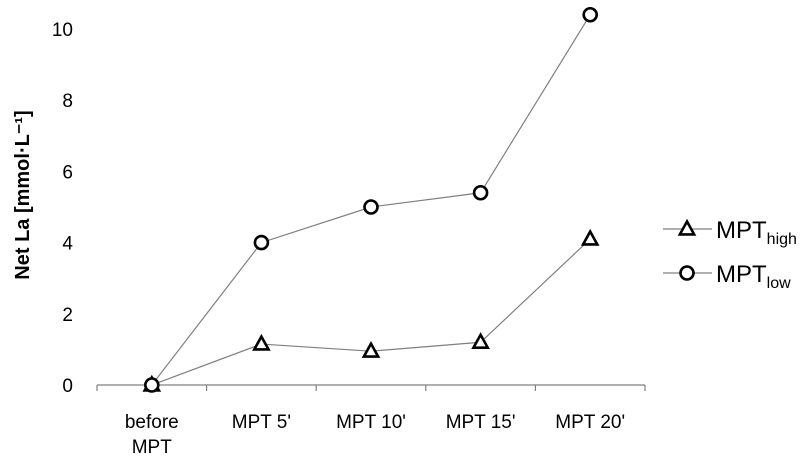  What do you see at coordinates (730, 254) in the screenshot?
I see `legend: MPThigh MPTlow` at bounding box center [730, 254].